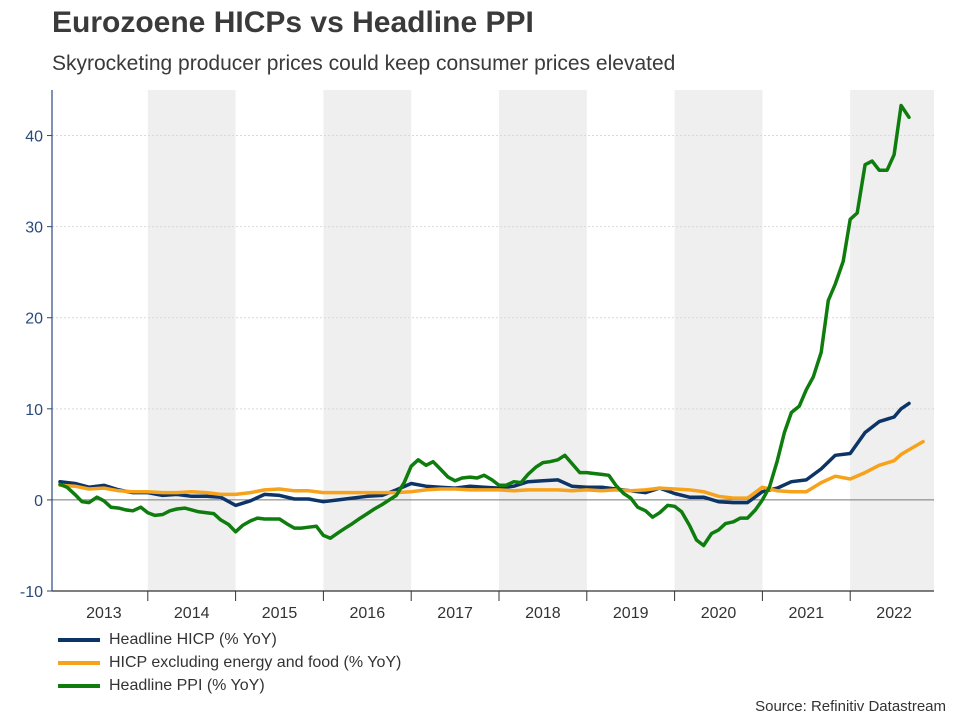 The image size is (960, 720). Describe the element at coordinates (34, 137) in the screenshot. I see `y-tick-label: 40` at that location.